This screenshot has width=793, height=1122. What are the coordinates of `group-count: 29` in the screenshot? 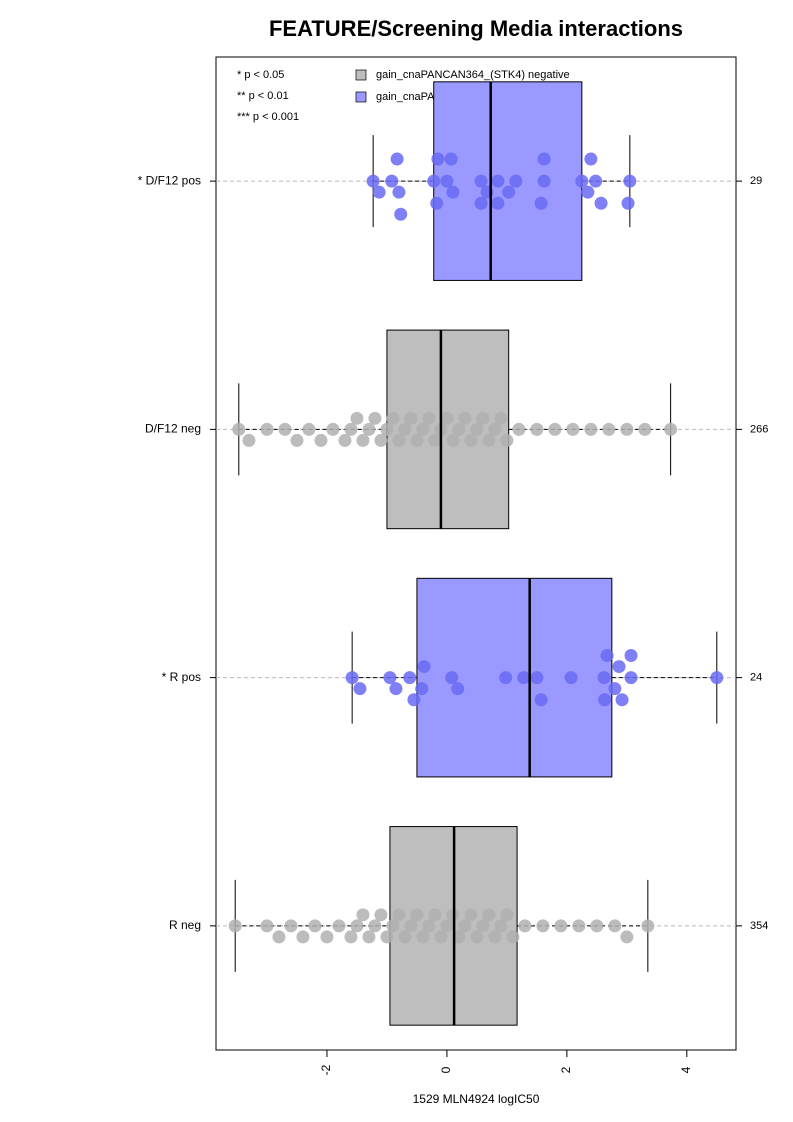 It's located at (756, 181).